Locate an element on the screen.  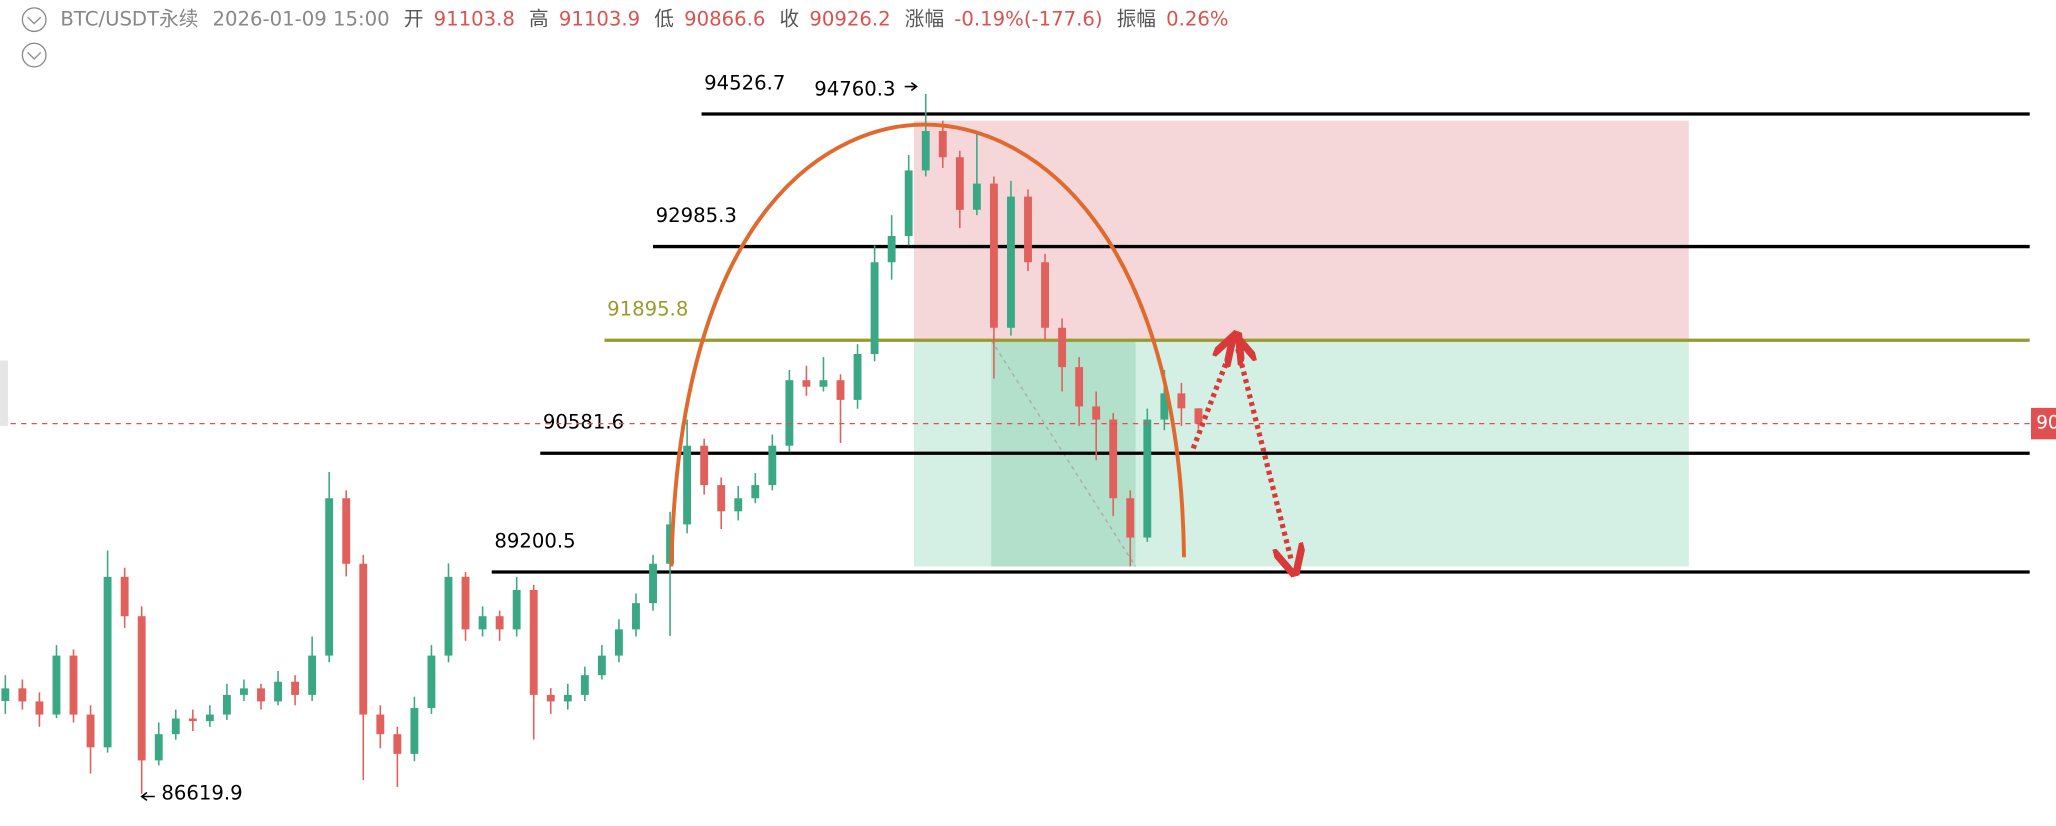
open-label: 开 is located at coordinates (414, 18).